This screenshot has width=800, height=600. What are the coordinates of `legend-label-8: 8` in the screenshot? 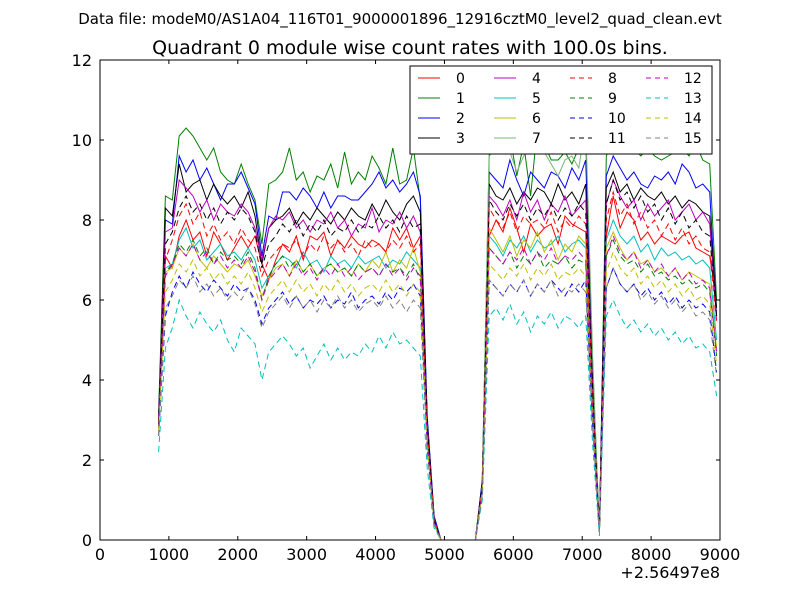 It's located at (612, 79).